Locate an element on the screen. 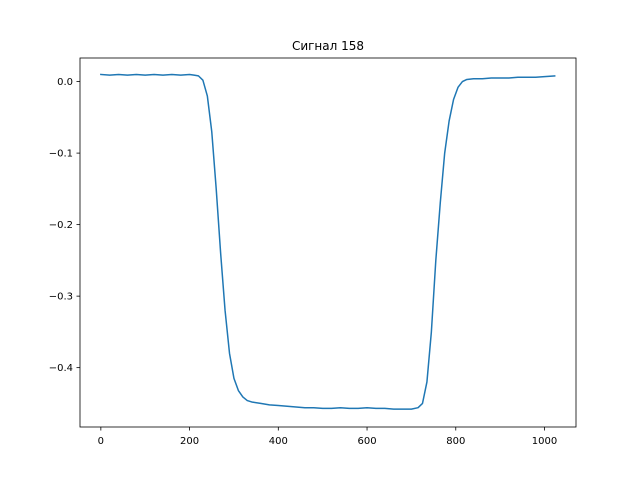 The image size is (640, 480). x-tick-label: 1000 is located at coordinates (544, 441).